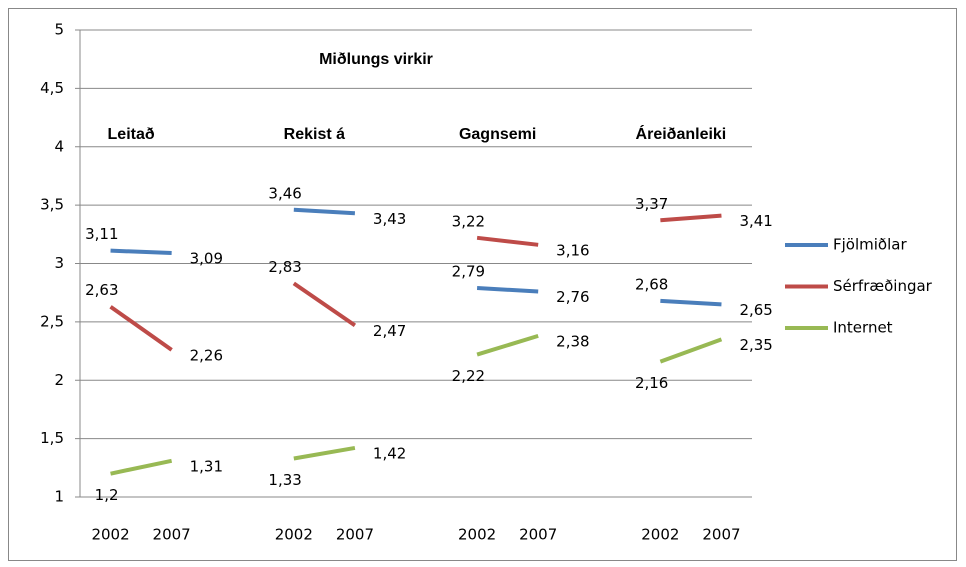 The width and height of the screenshot is (966, 567). What do you see at coordinates (52, 88) in the screenshot?
I see `y-tick-label: 4,5` at bounding box center [52, 88].